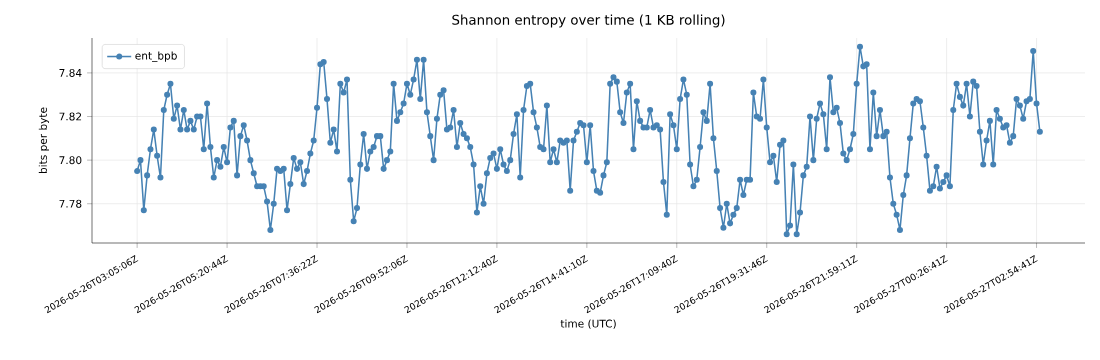  What do you see at coordinates (70, 72) in the screenshot?
I see `y-tick-label: 7.84` at bounding box center [70, 72].